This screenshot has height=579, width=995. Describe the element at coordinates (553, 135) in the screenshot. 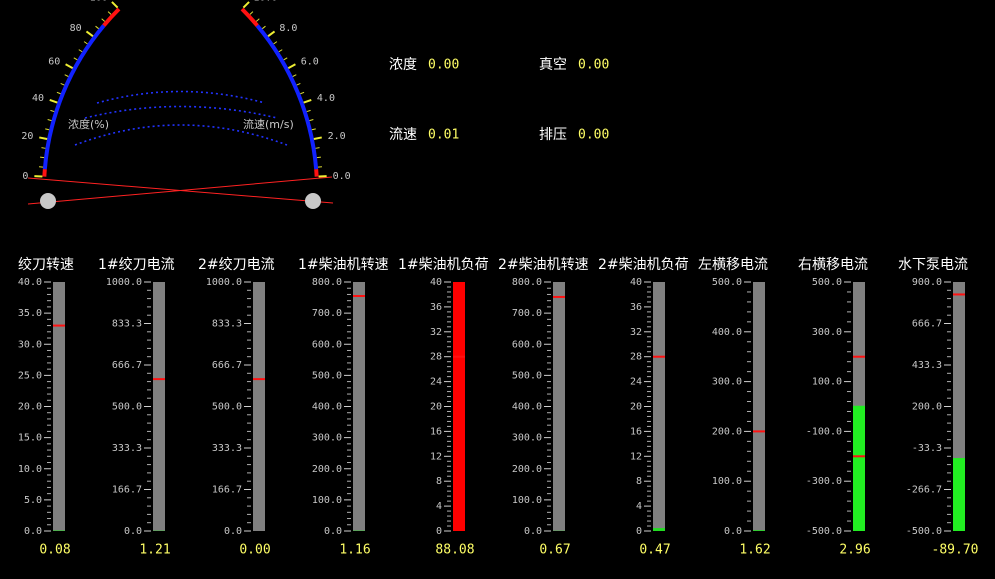

I see `readout-label: 排压` at that location.